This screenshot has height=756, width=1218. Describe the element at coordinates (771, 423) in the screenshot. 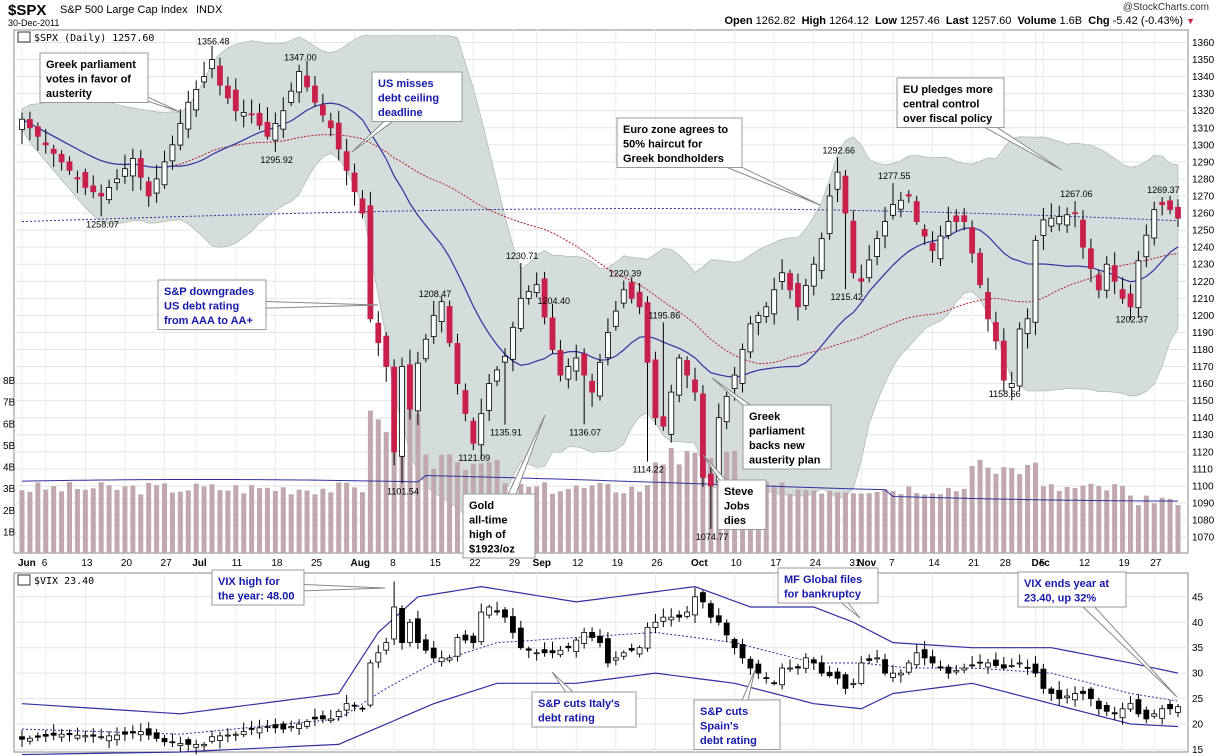

I see `annotation-callout: Greek parliament backs new austerity plan` at that location.